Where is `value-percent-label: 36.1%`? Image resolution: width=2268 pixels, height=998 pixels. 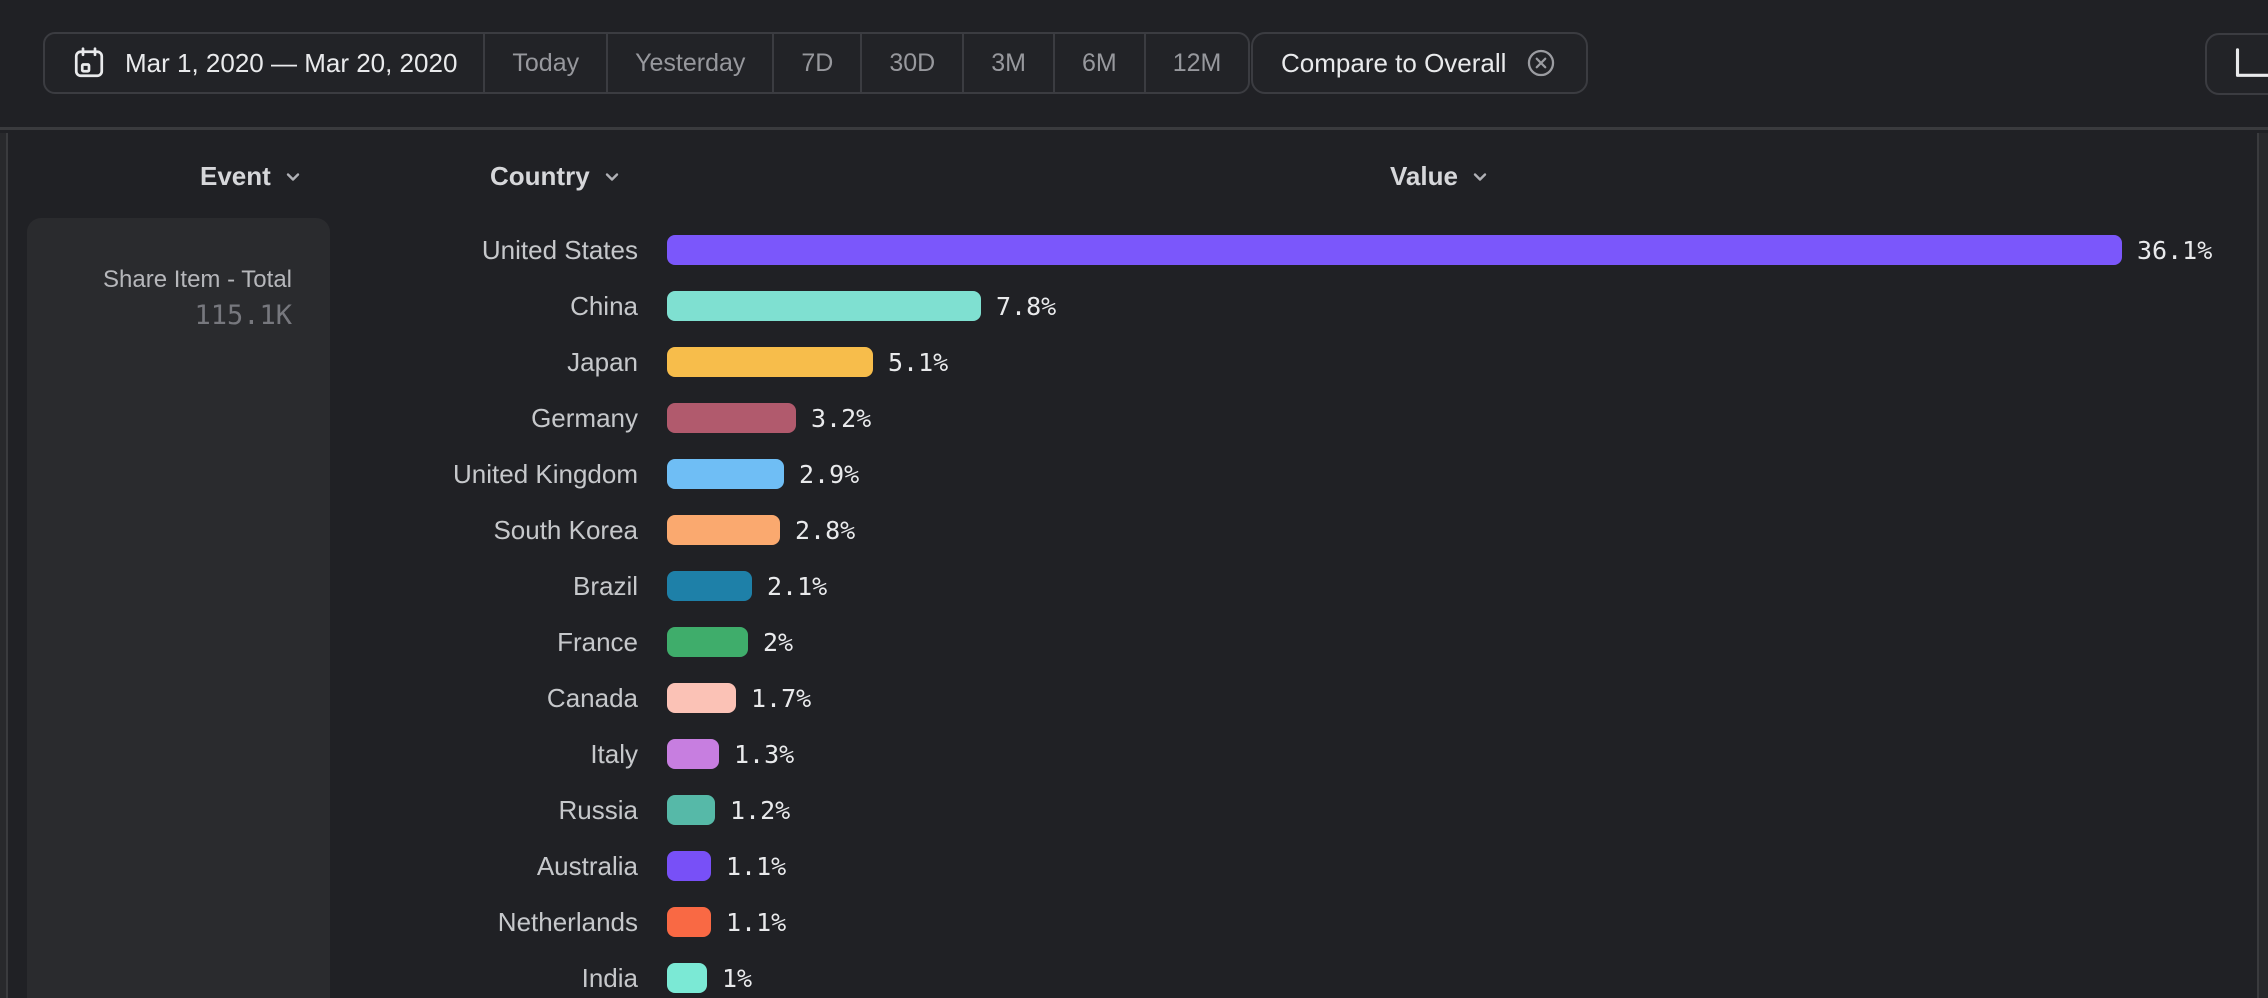
value-percent-label: 36.1% is located at coordinates (2175, 250).